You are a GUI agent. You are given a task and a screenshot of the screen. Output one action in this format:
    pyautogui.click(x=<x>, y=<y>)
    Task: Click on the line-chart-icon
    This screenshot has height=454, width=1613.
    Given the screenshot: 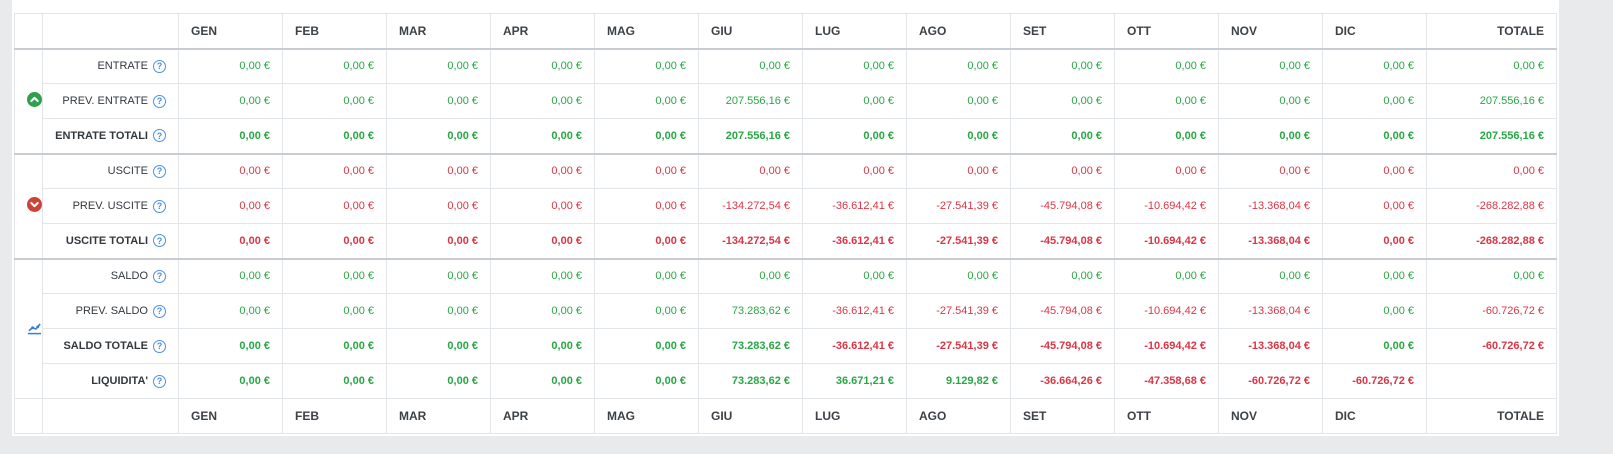 What is the action you would take?
    pyautogui.click(x=34, y=327)
    